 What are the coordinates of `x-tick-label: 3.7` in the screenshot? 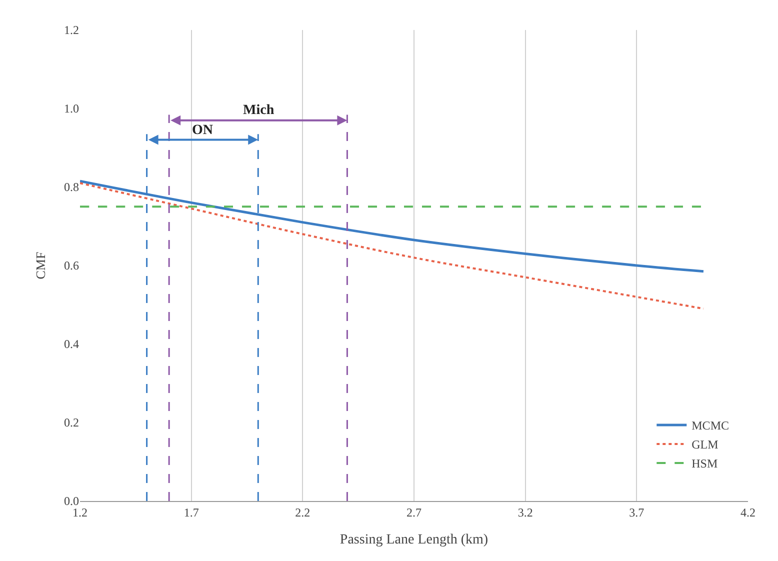 It's located at (636, 512).